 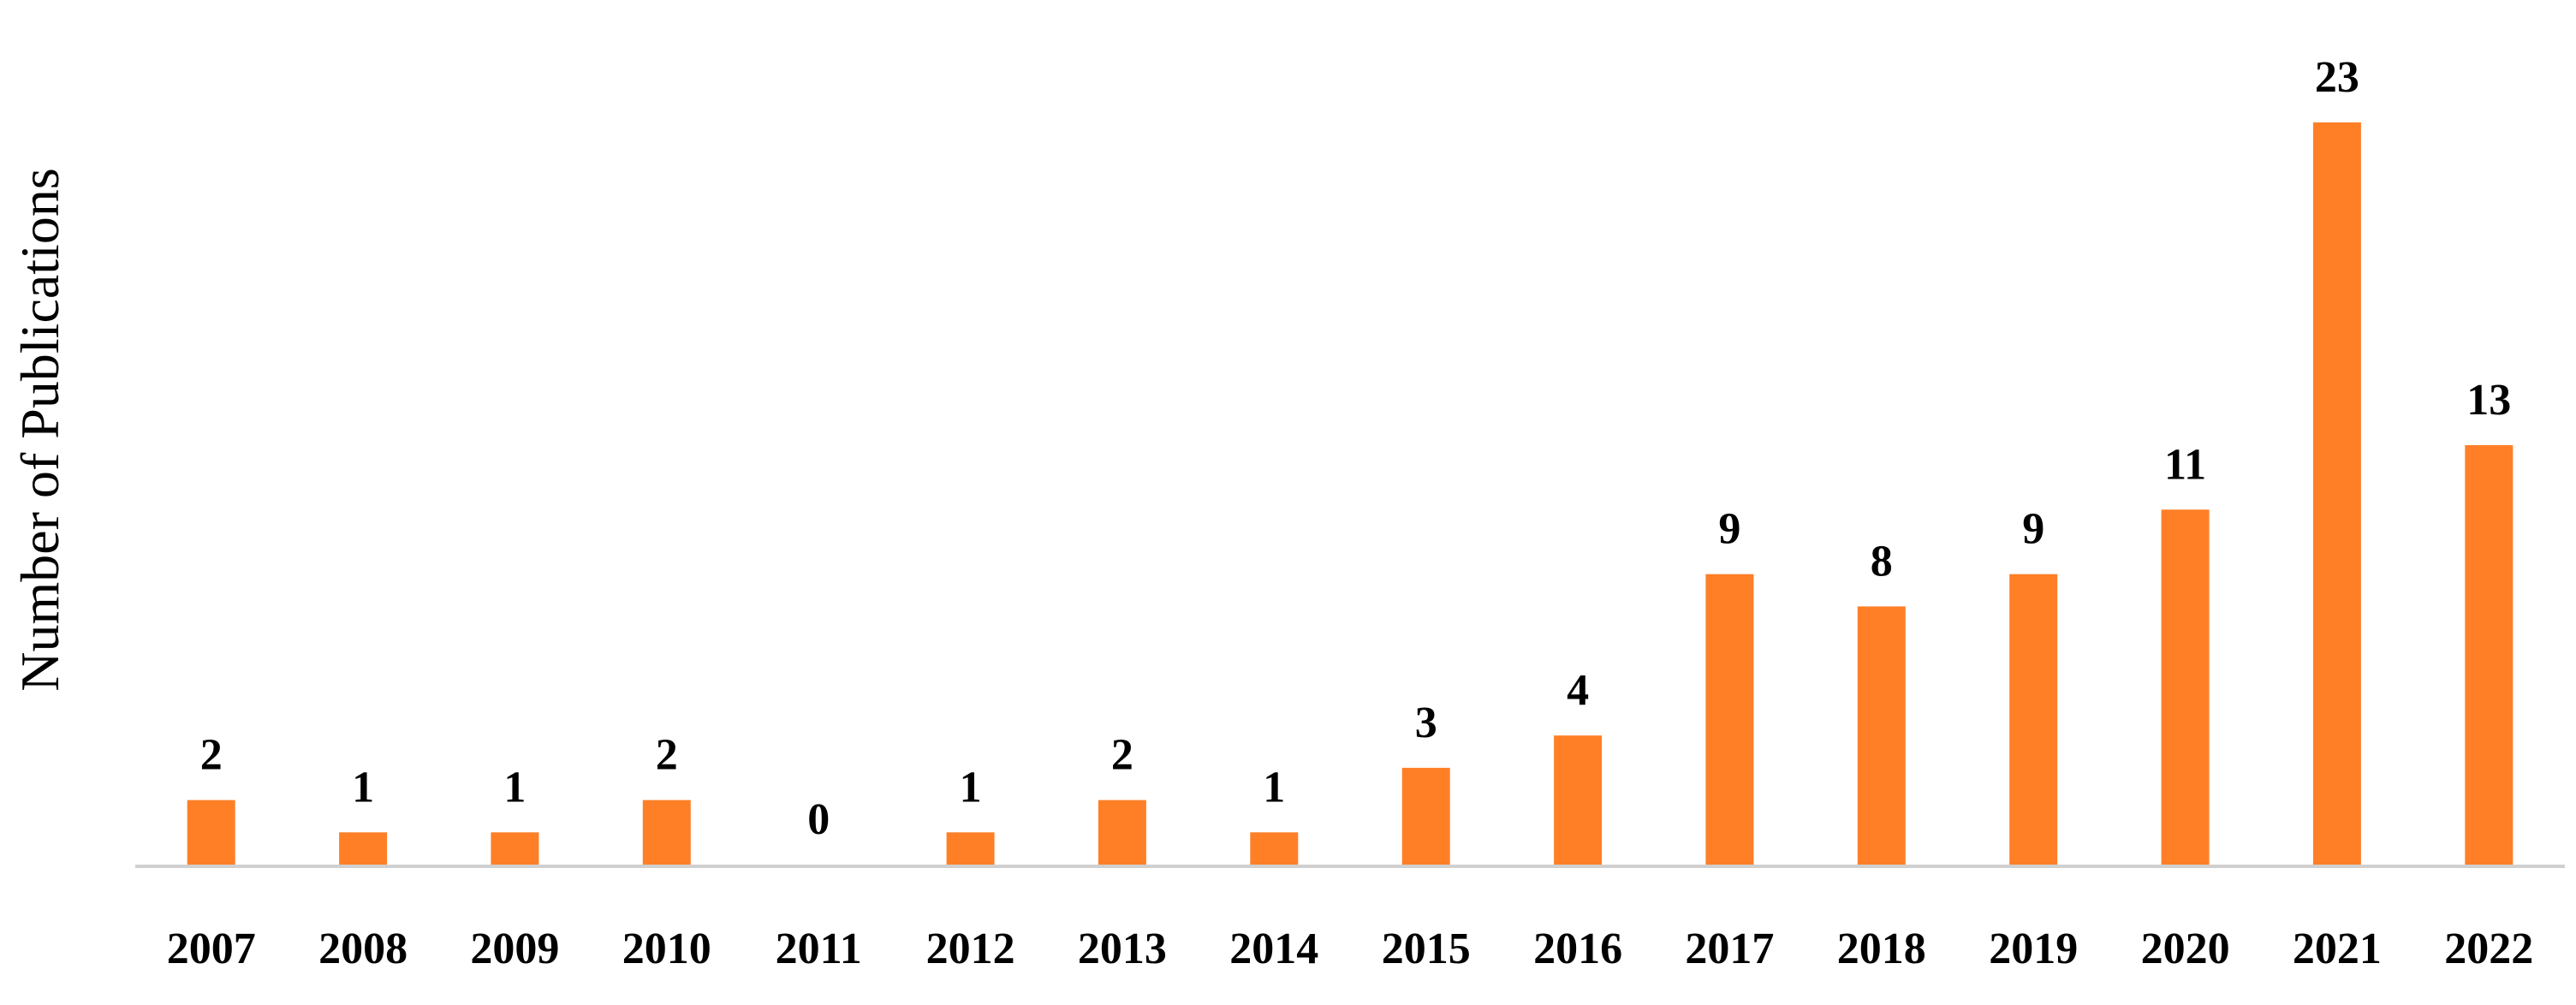 I want to click on x-tick-label-2017: 2017, so click(x=1729, y=949).